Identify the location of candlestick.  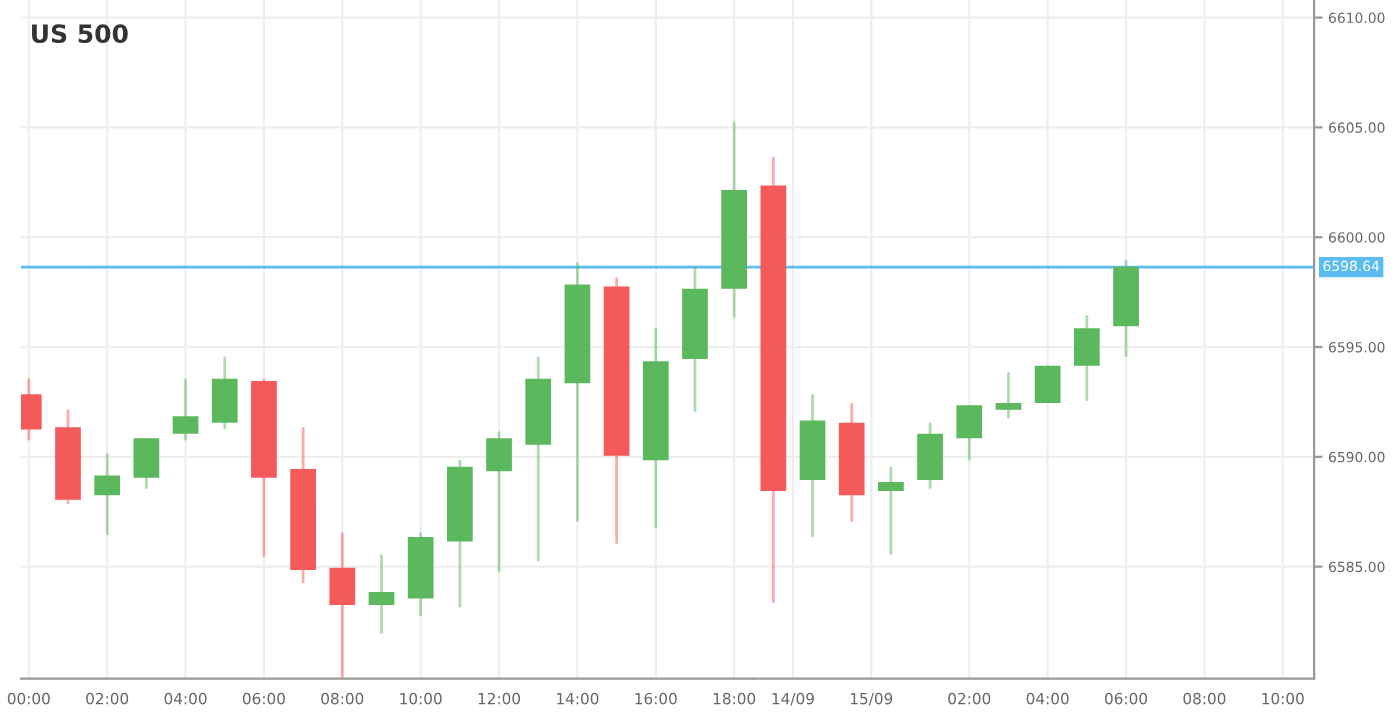
(1047, 384).